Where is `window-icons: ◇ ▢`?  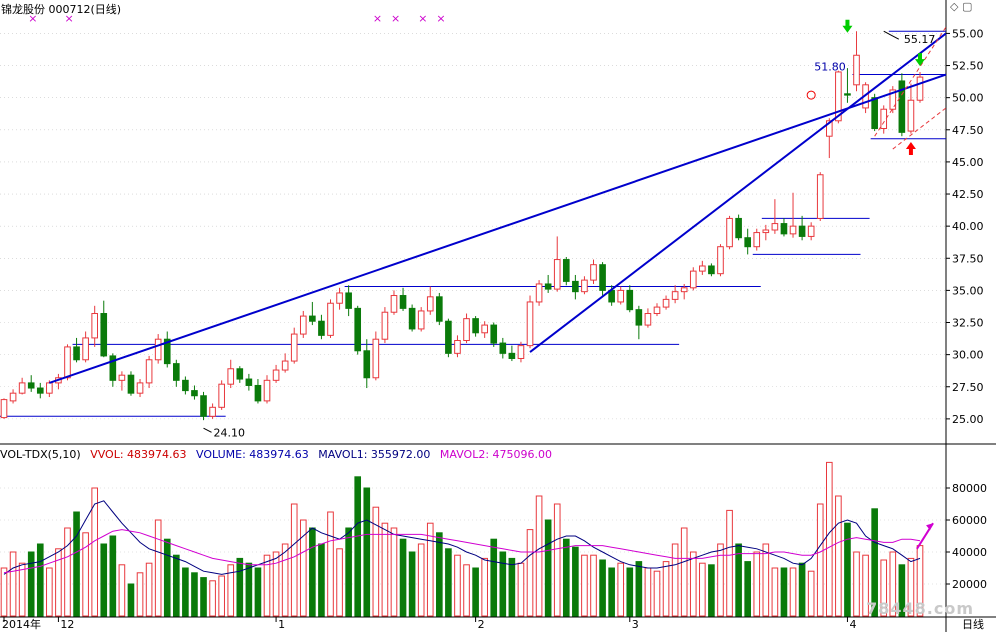 window-icons: ◇ ▢ is located at coordinates (961, 6).